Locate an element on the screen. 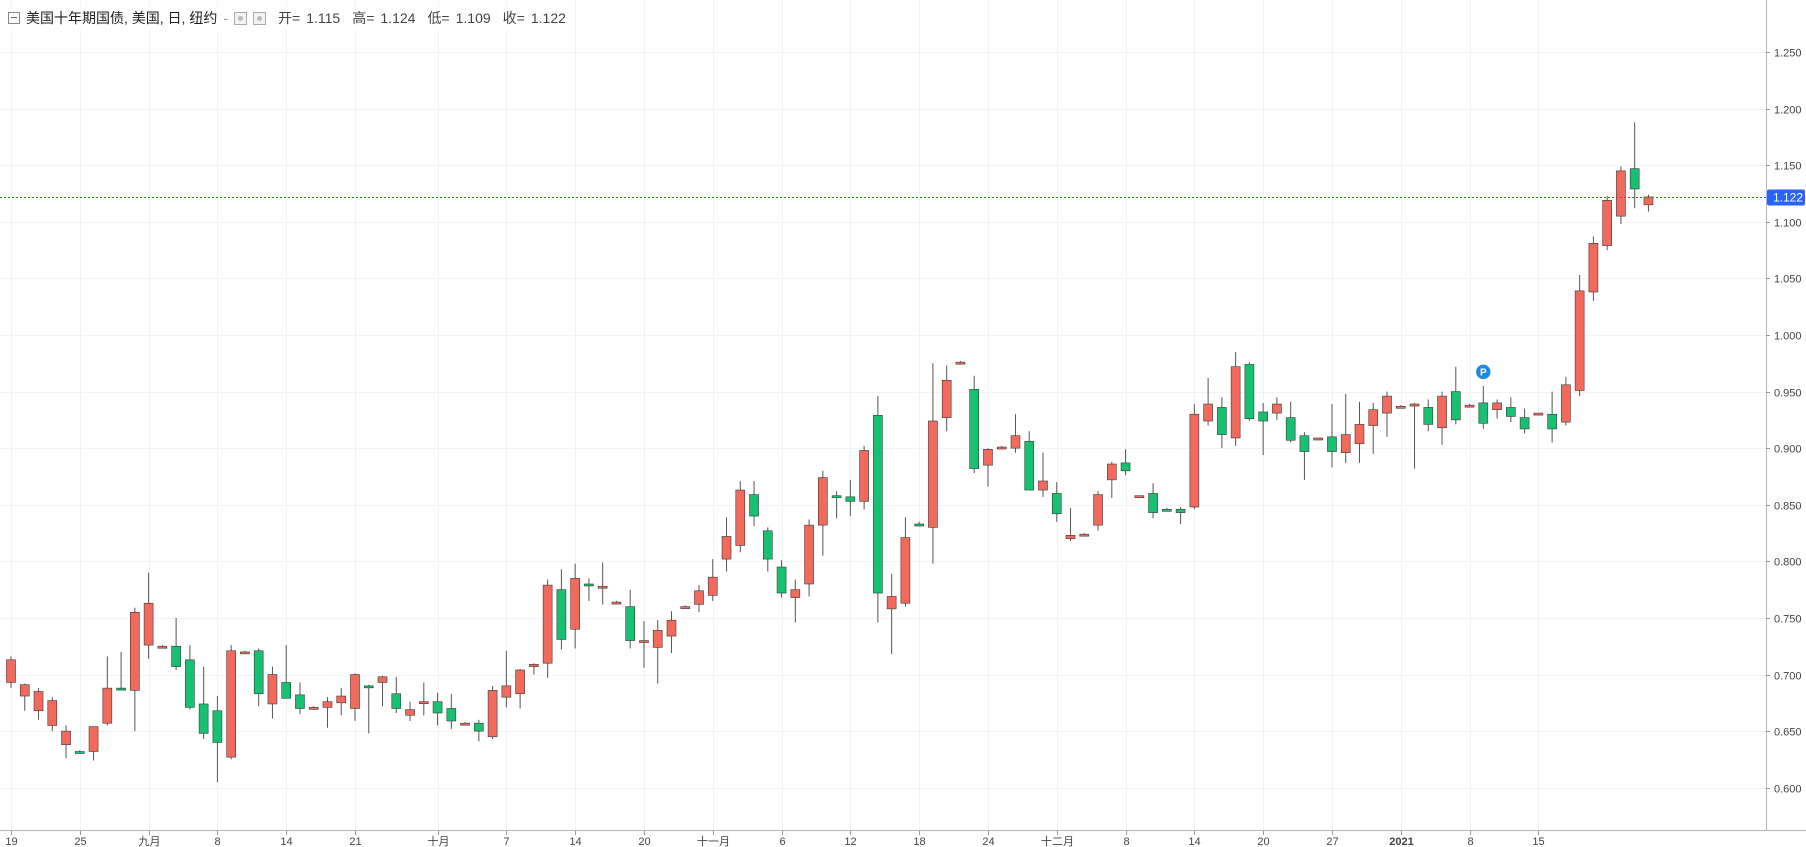  x-tick-label: 14 is located at coordinates (286, 841).